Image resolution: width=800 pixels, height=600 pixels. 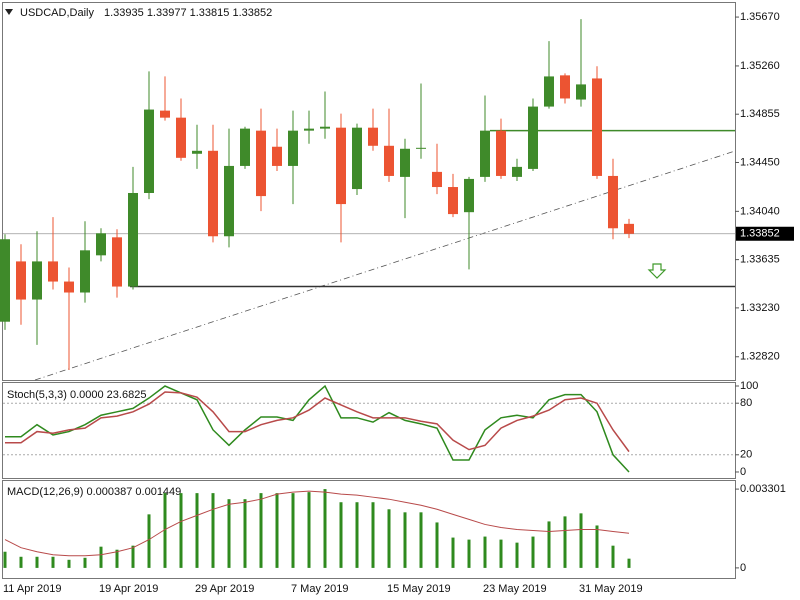 What do you see at coordinates (760, 66) in the screenshot?
I see `y-tick-label: 1.35260` at bounding box center [760, 66].